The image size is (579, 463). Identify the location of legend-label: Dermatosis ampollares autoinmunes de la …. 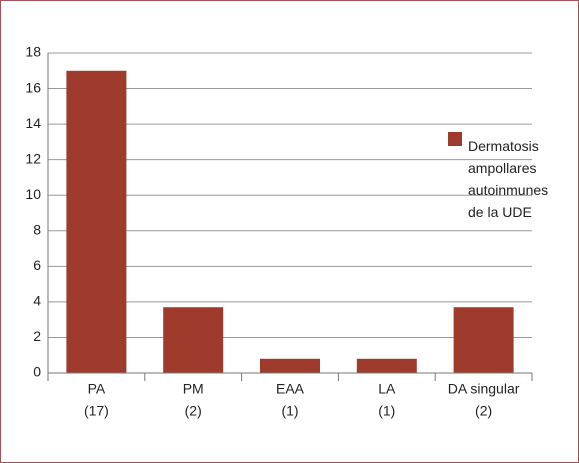
(508, 179).